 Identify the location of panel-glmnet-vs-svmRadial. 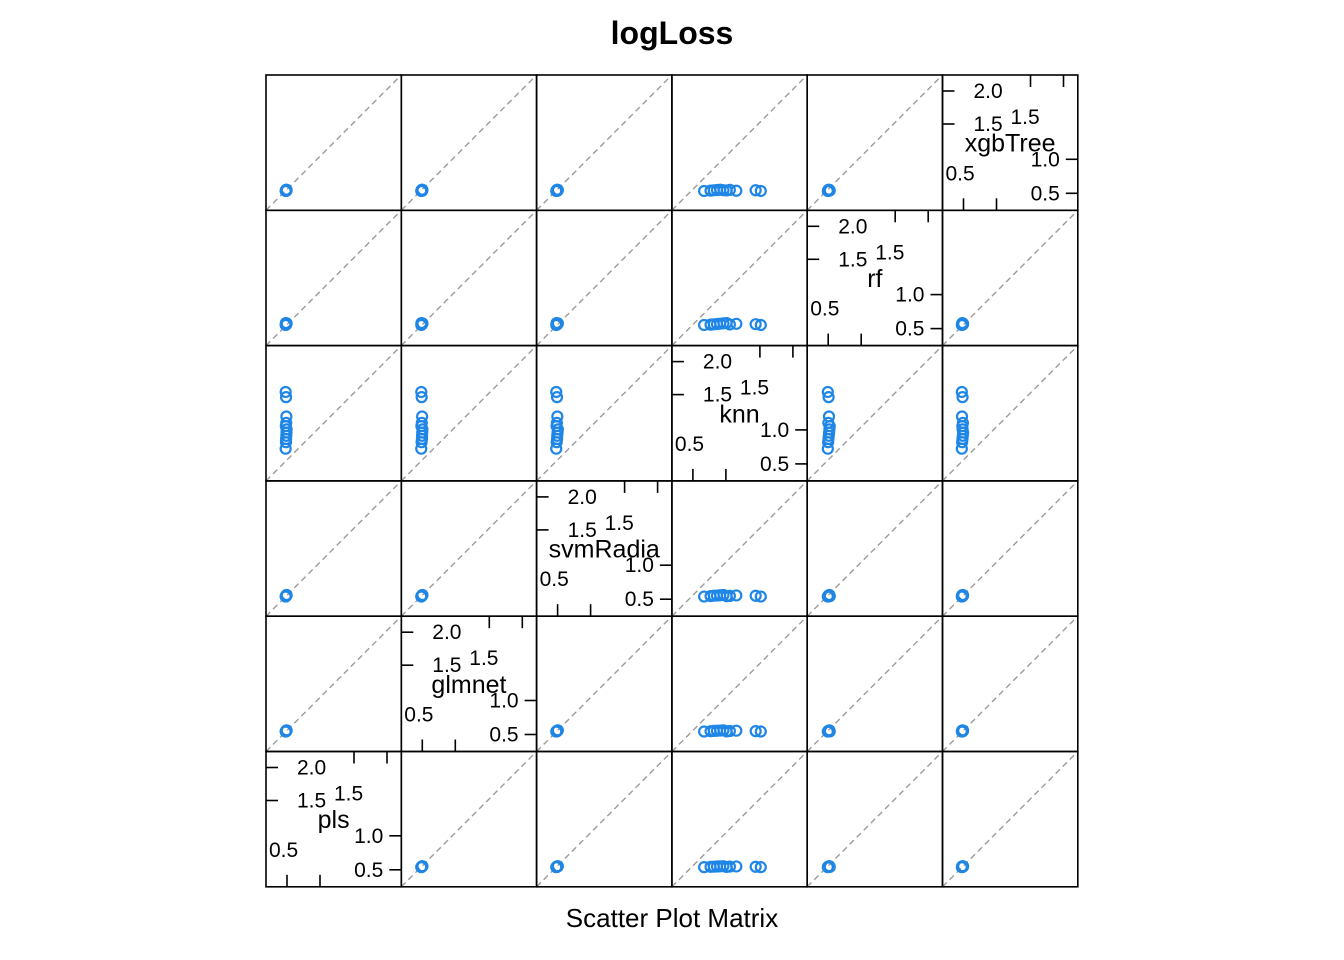
(604, 684).